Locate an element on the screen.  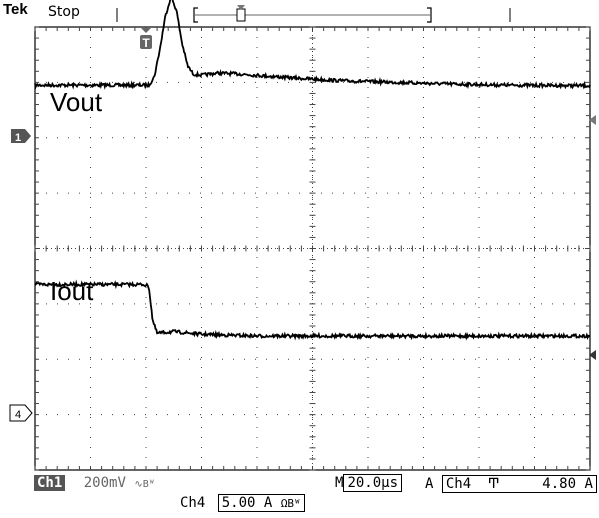
ch4-tag: Ch4 is located at coordinates (193, 503).